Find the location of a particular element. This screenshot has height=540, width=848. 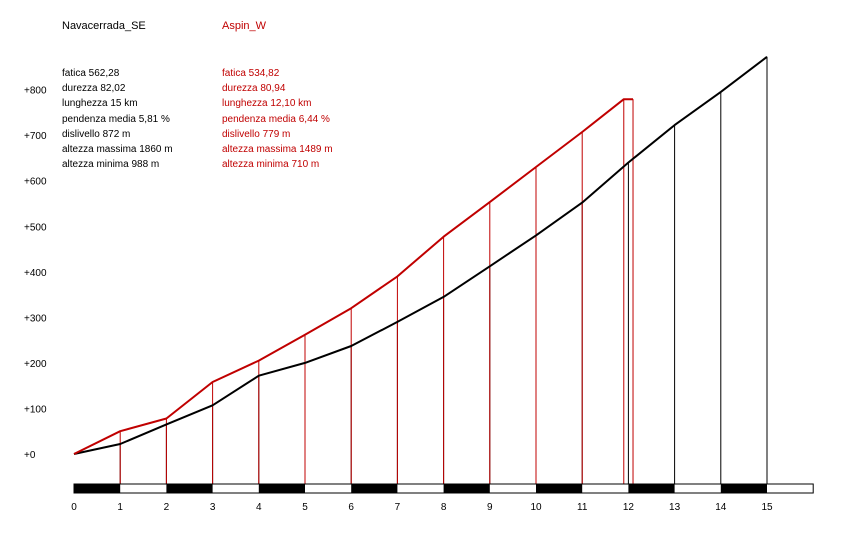

x-tick-label-15: 15 is located at coordinates (767, 507).